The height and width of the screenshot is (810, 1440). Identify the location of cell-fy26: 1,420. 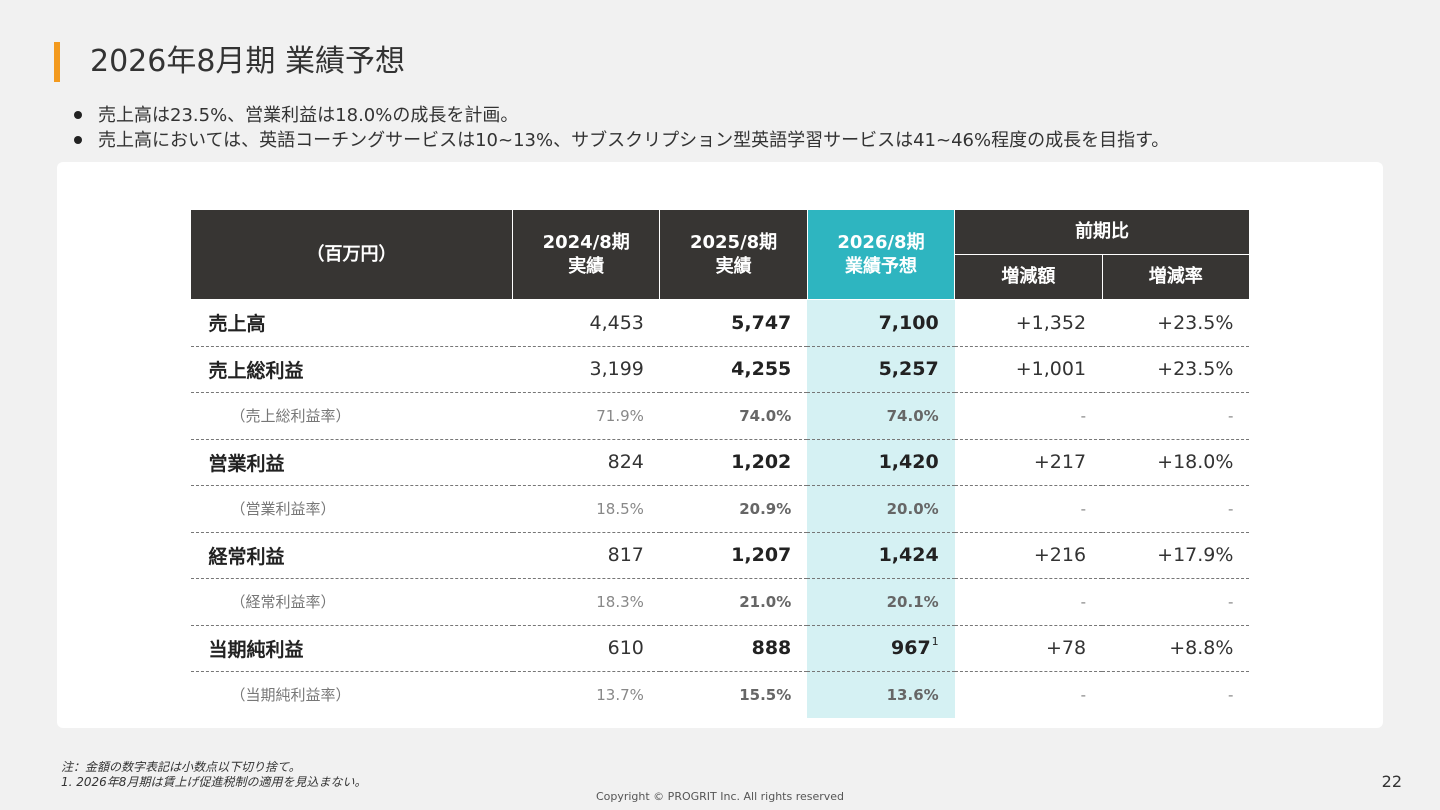
(881, 462).